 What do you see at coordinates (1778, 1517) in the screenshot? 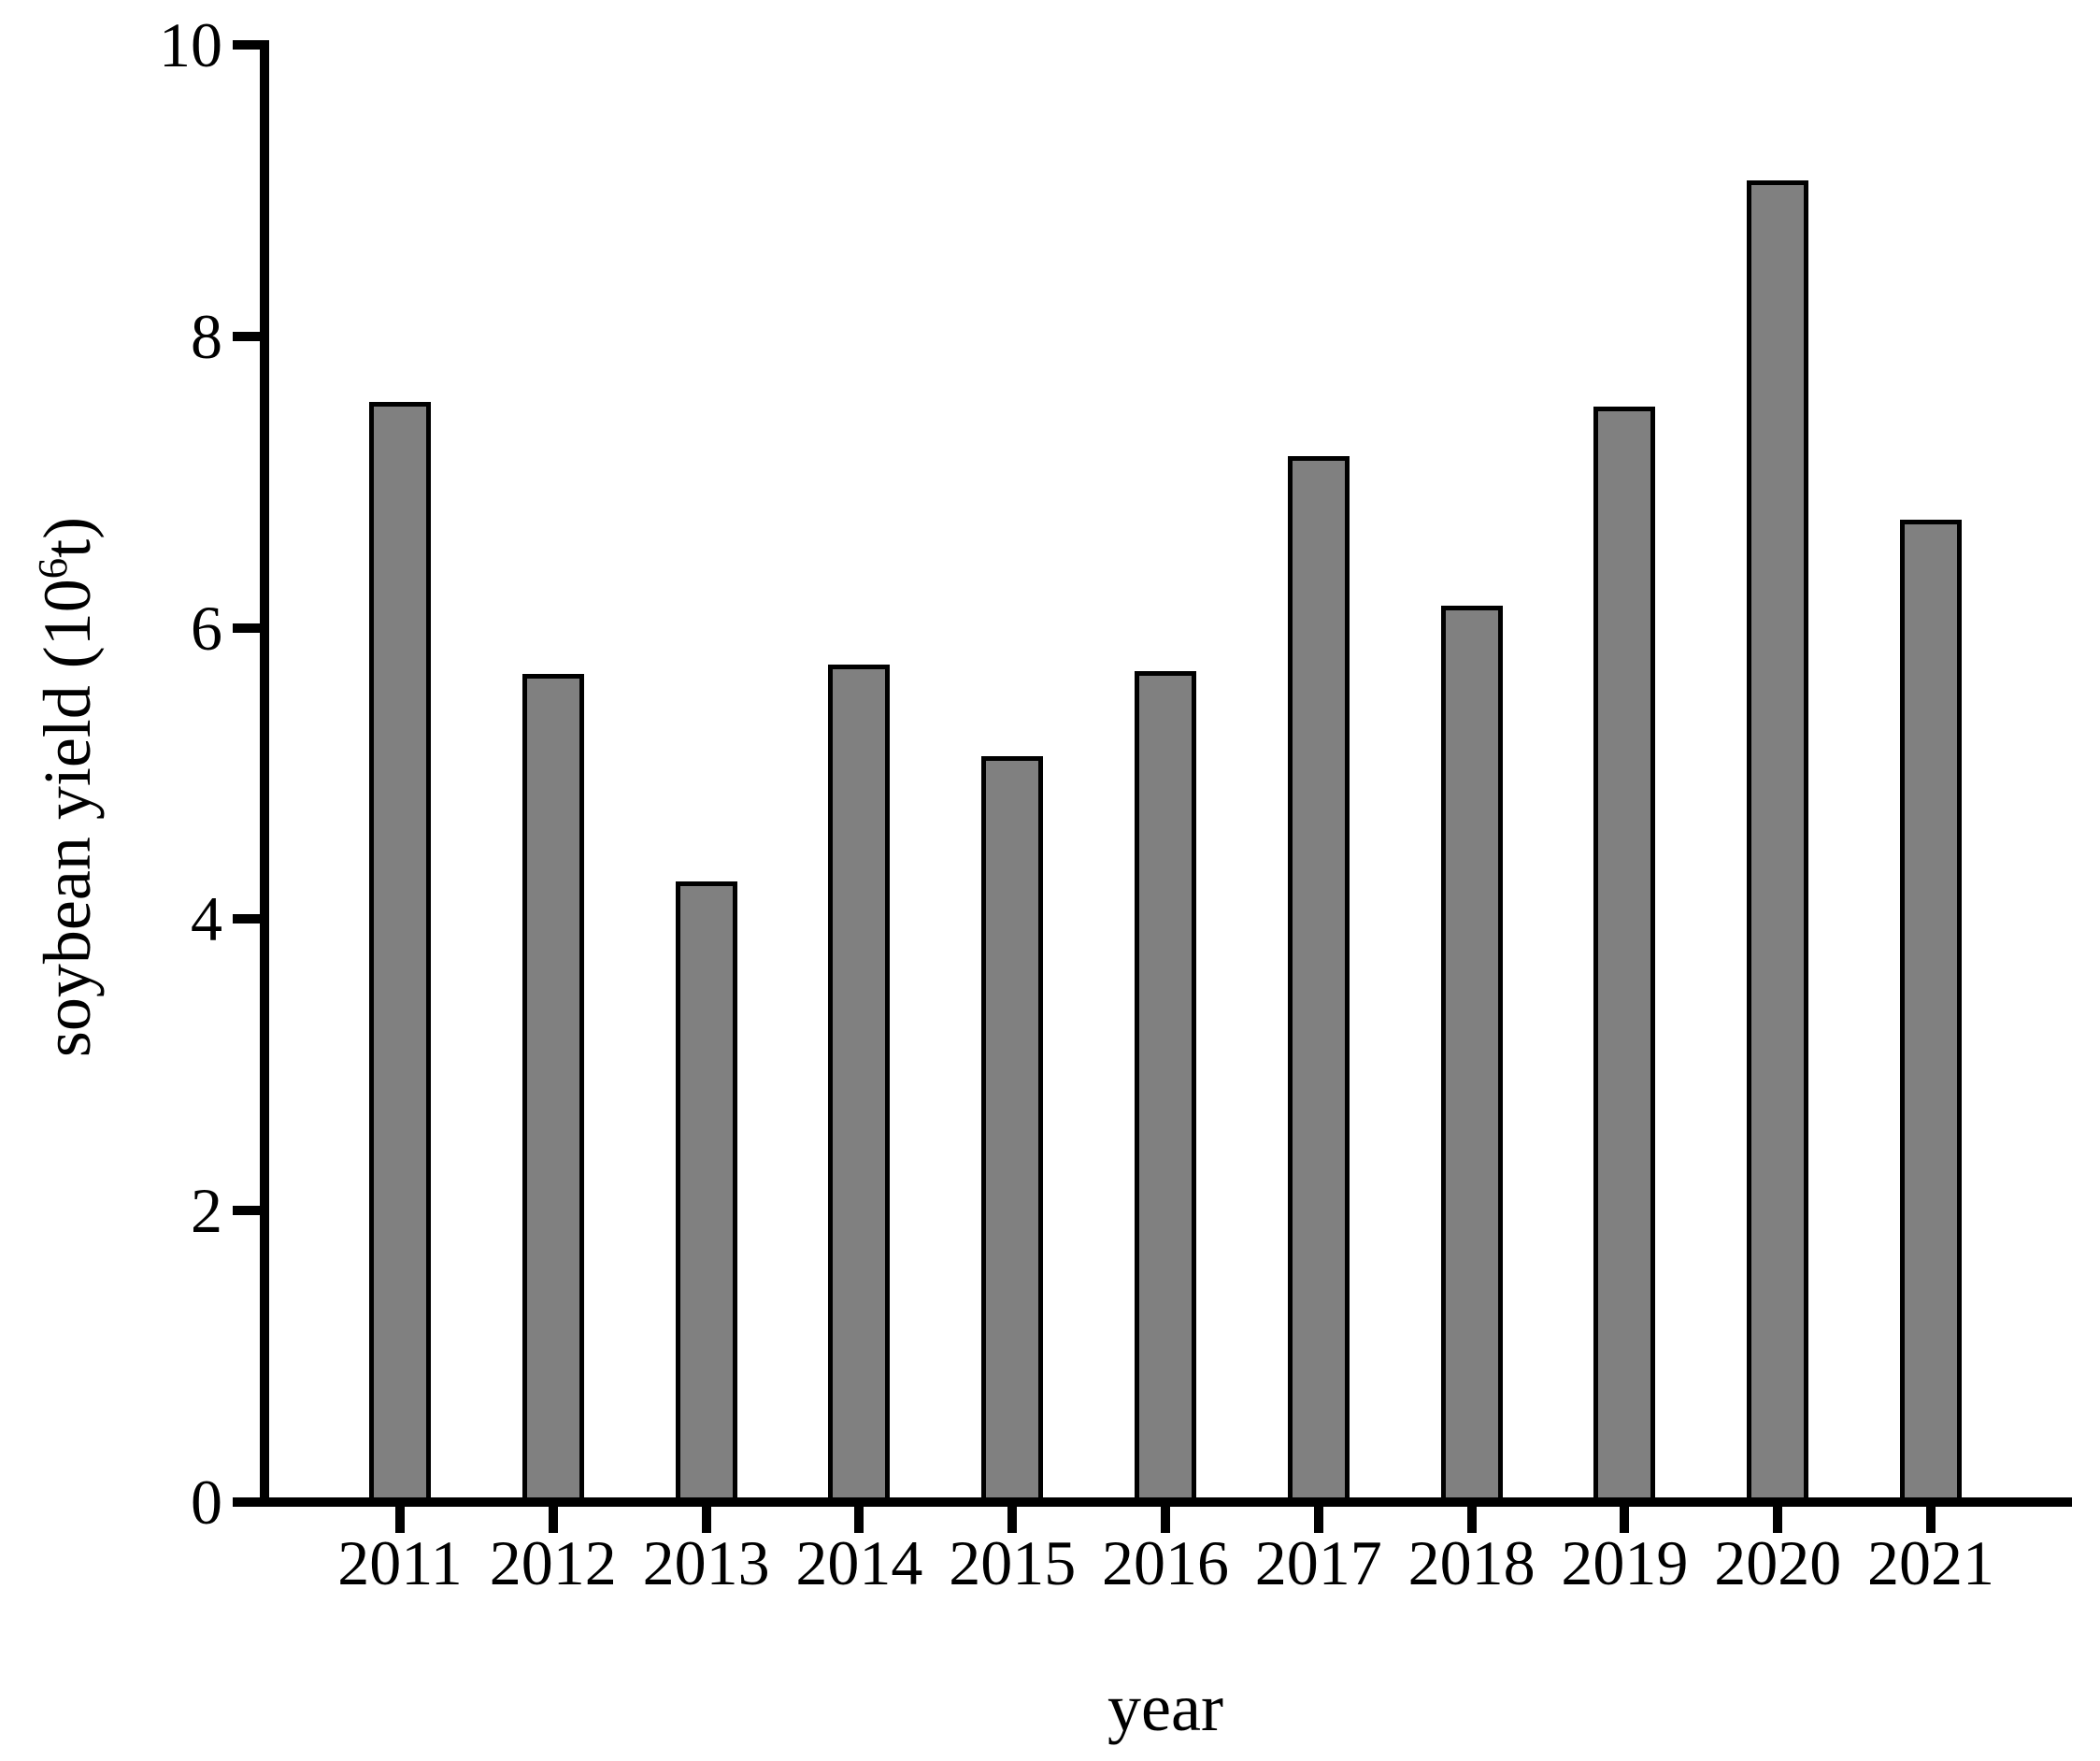
I see `x-tick-2020` at bounding box center [1778, 1517].